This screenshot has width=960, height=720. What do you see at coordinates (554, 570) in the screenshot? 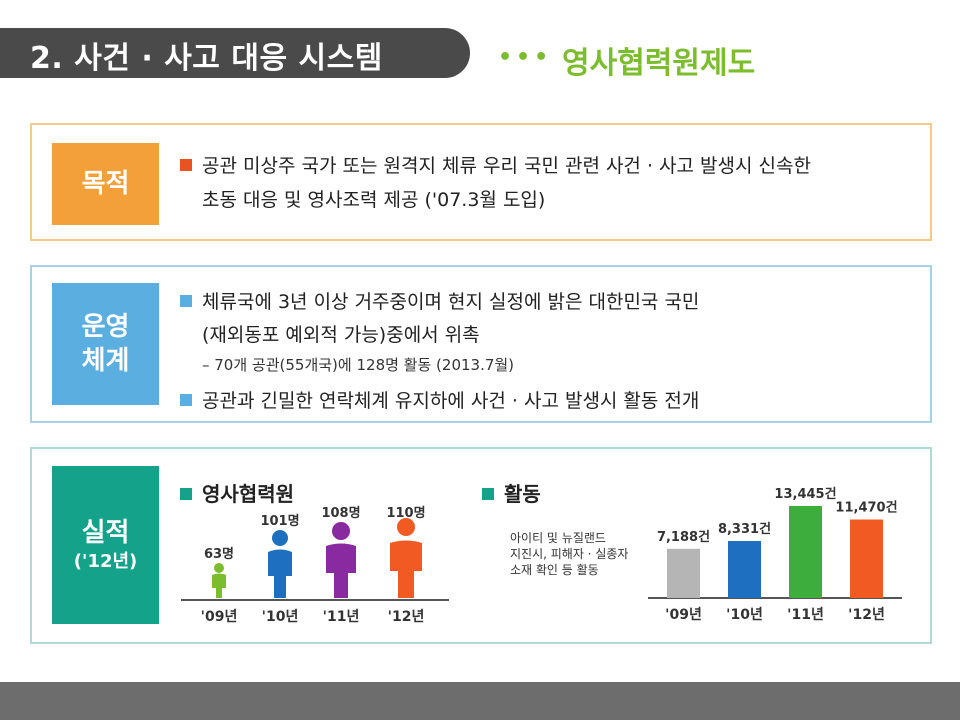
I see `activity-note-line-3: 소재 확인 등 활동` at bounding box center [554, 570].